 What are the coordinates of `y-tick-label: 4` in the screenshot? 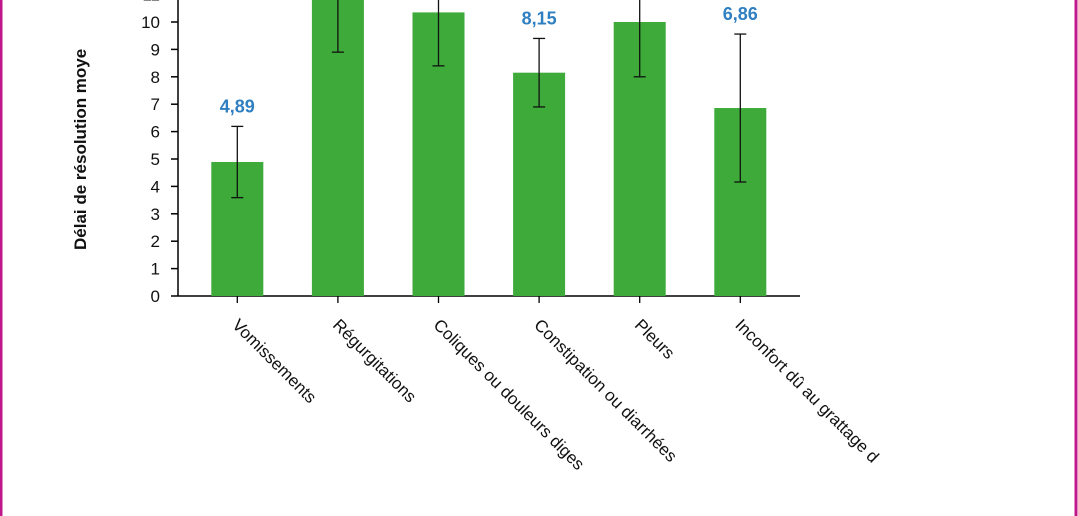 It's located at (155, 186).